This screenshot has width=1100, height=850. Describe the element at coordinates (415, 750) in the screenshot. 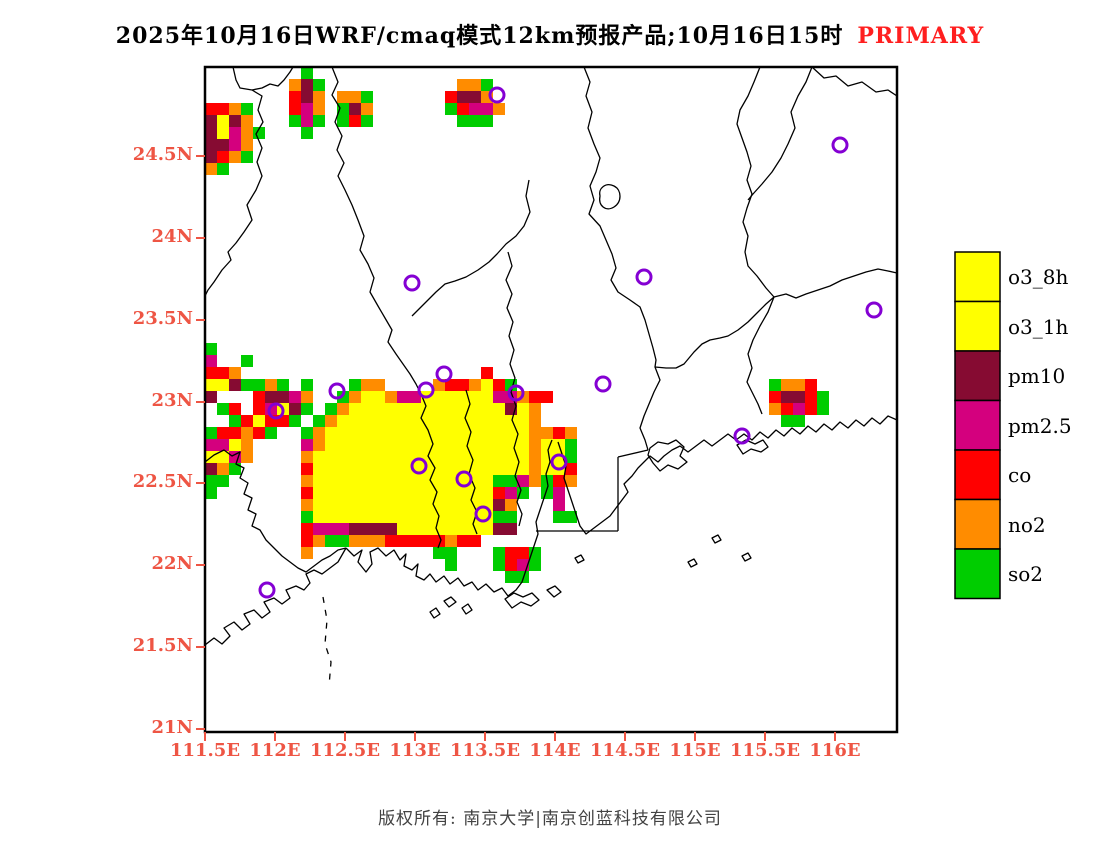

I see `x-tick-label: 113E` at that location.